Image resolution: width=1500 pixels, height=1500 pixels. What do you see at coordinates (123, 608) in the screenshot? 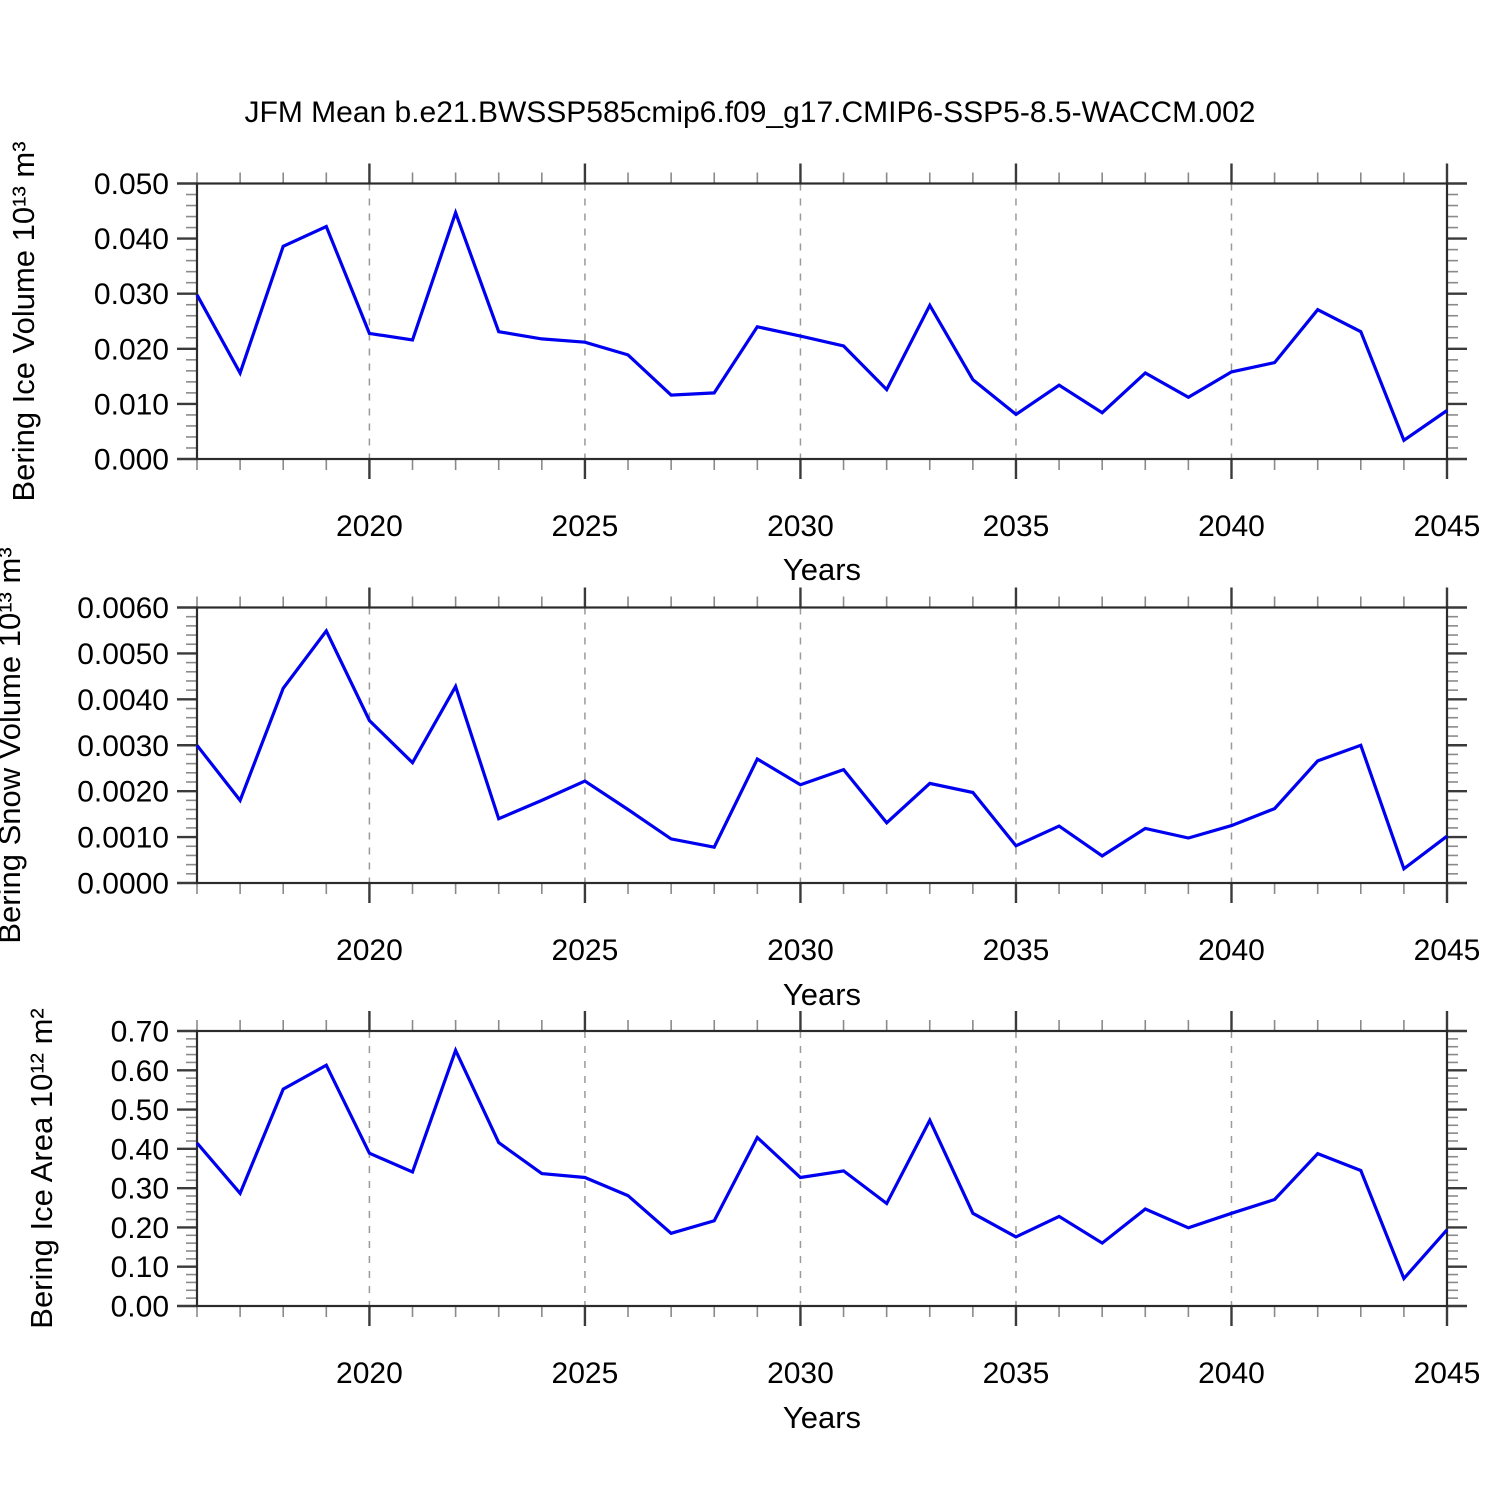
I see `y-tick-label: 0.0060` at bounding box center [123, 608].